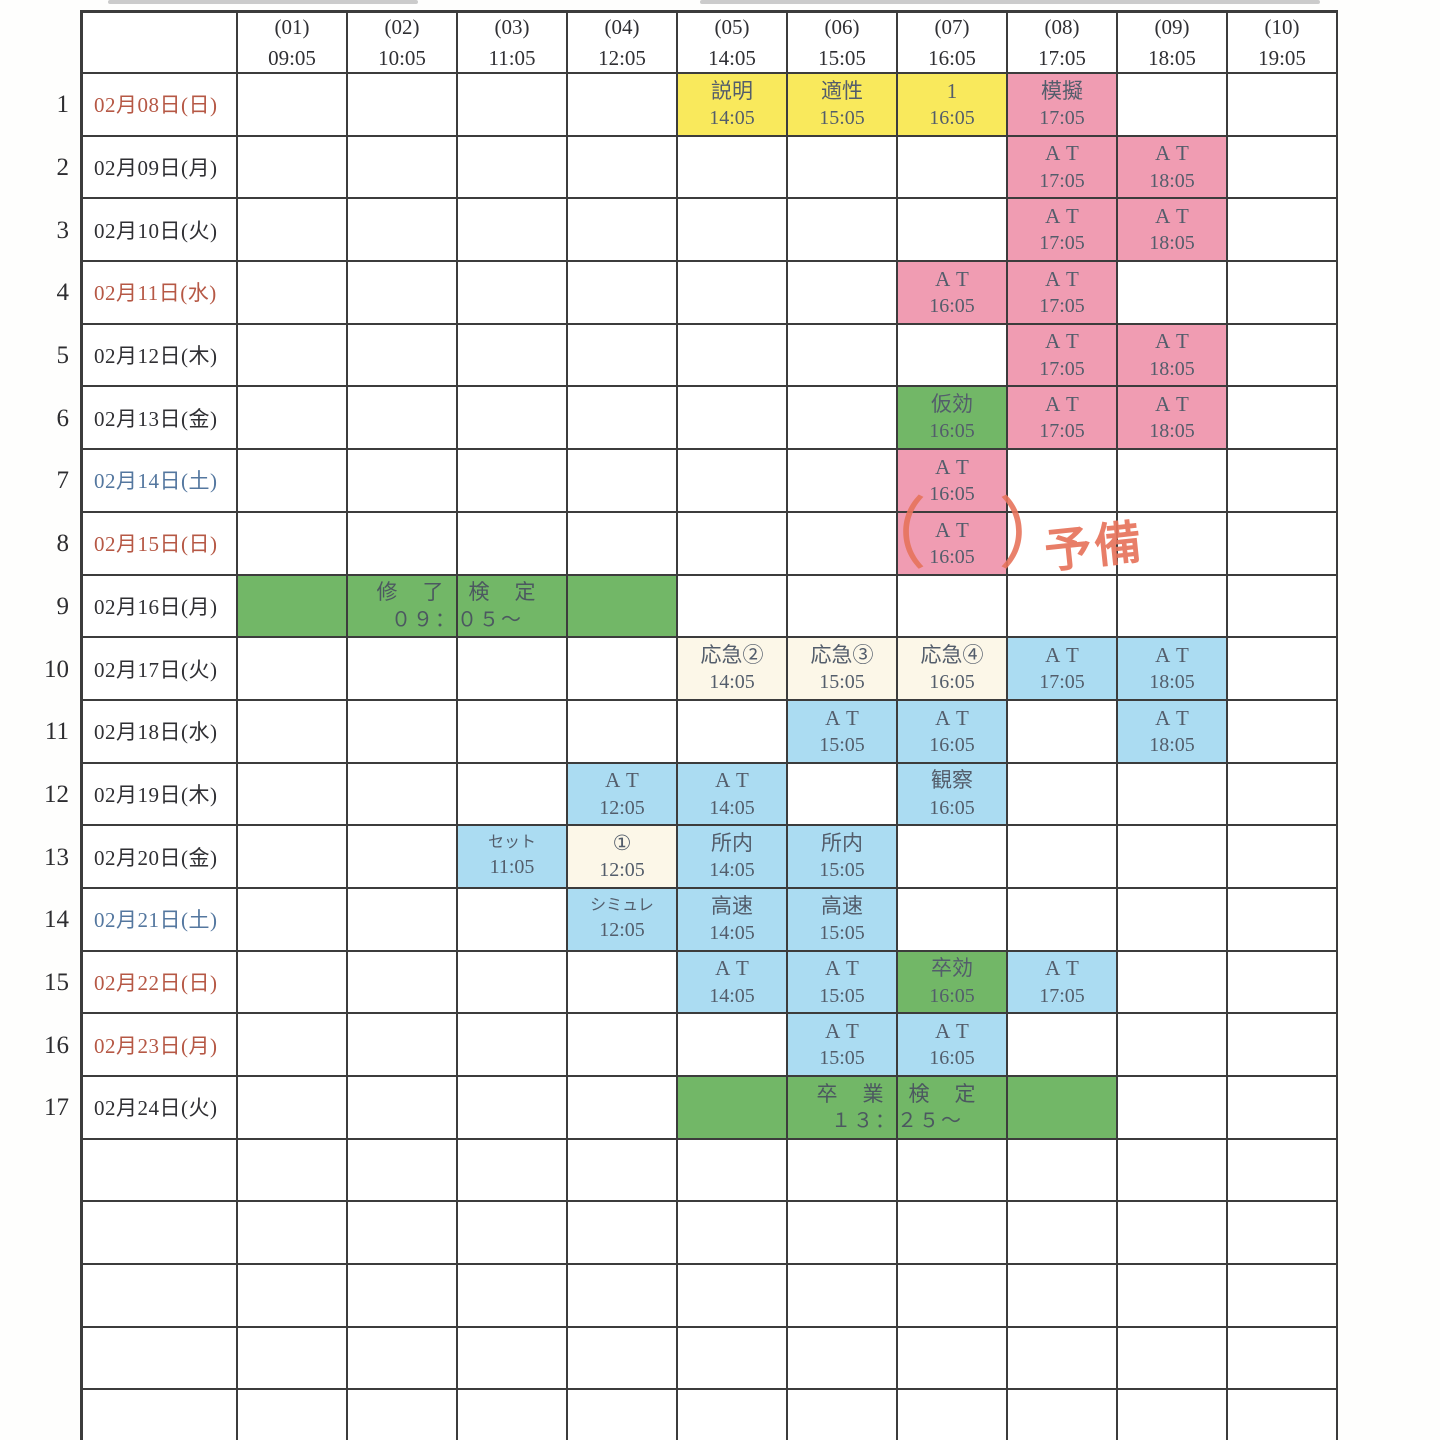 This screenshot has width=1440, height=1440. I want to click on column-number: (06), so click(842, 27).